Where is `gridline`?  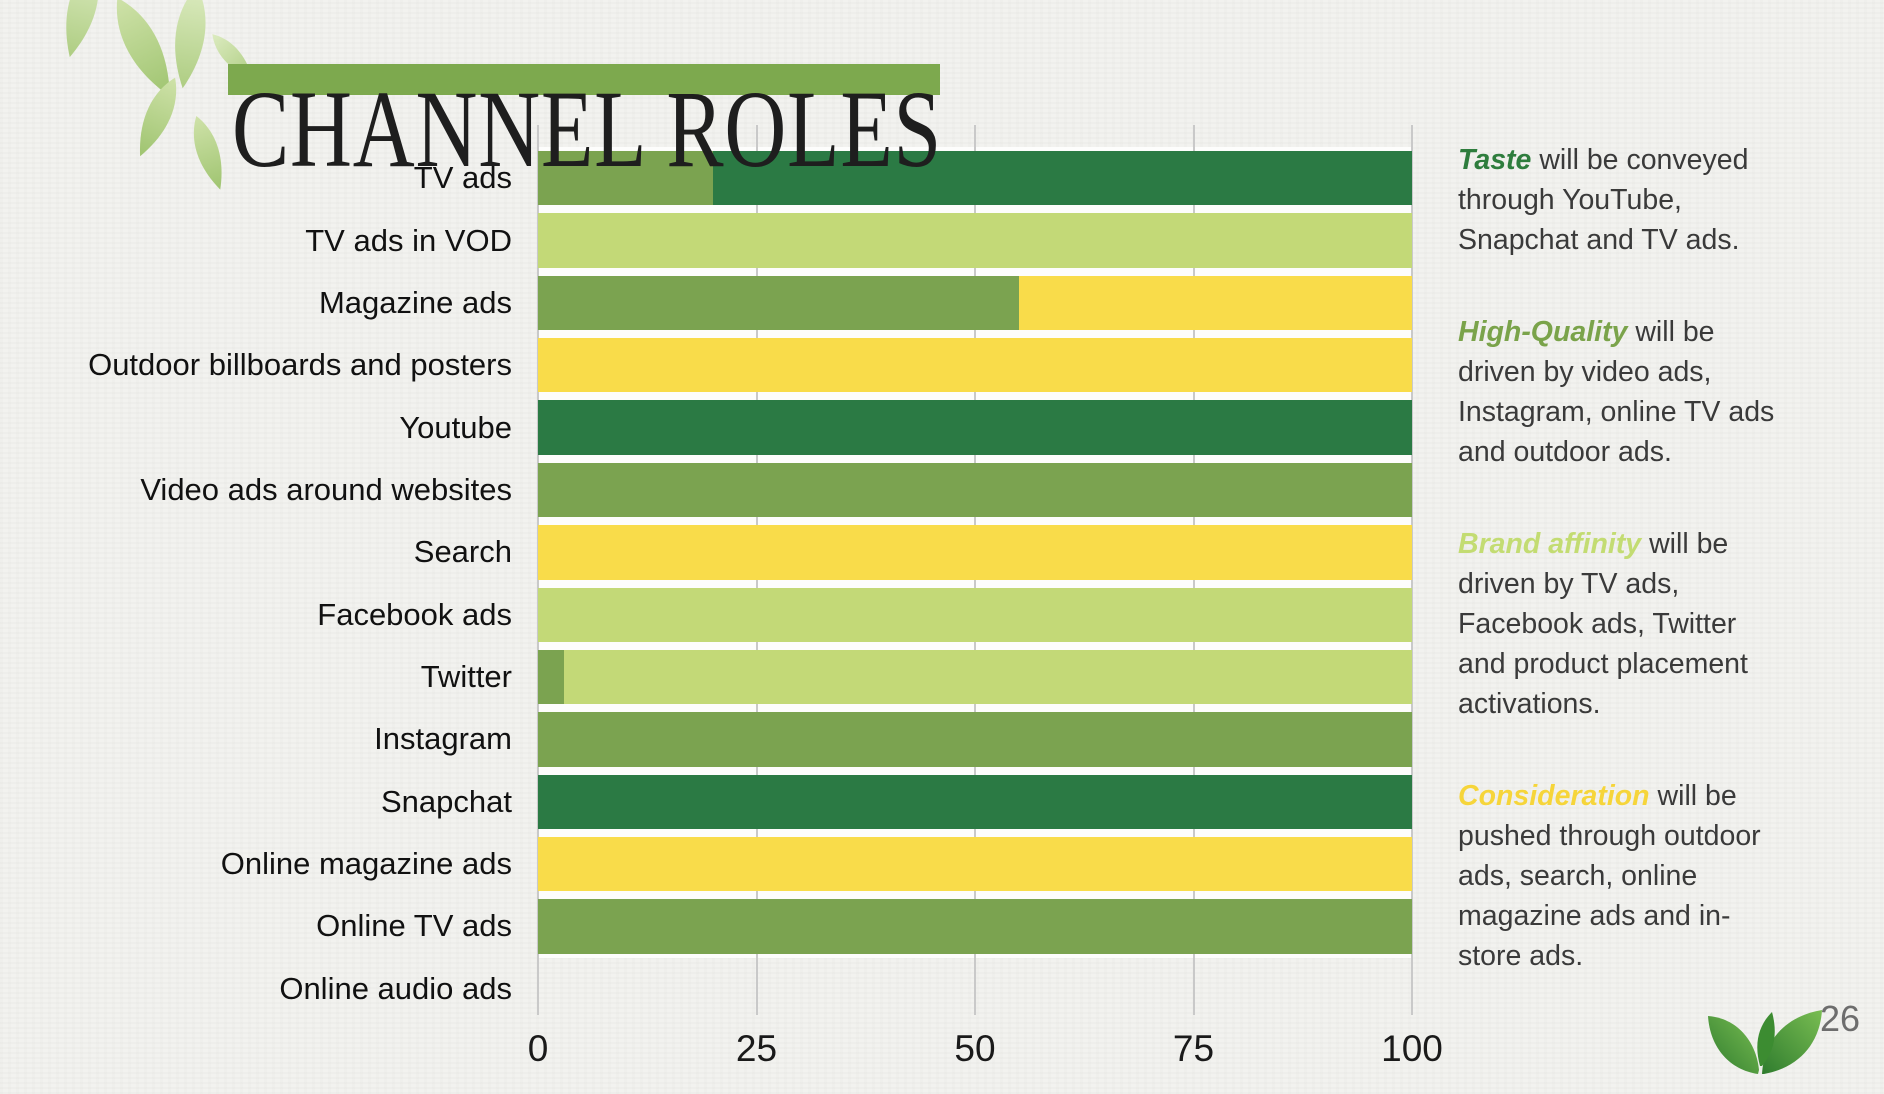 gridline is located at coordinates (1412, 570).